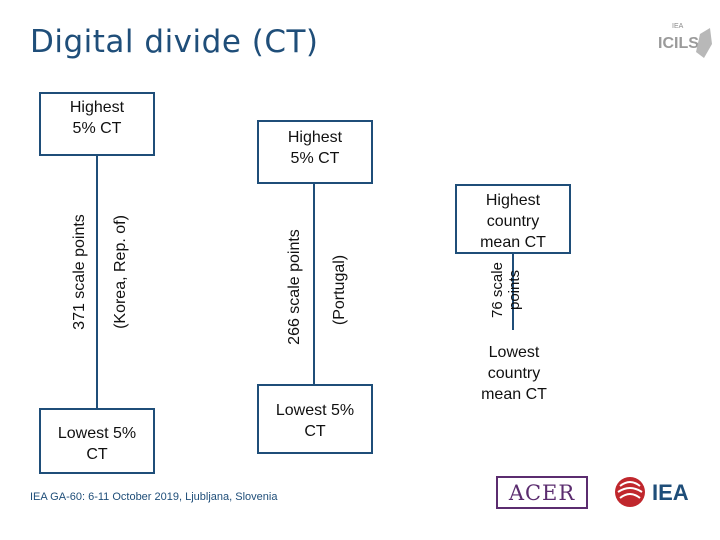 The height and width of the screenshot is (540, 720). I want to click on portugal-lowest-box: Lowest 5% CT, so click(315, 419).